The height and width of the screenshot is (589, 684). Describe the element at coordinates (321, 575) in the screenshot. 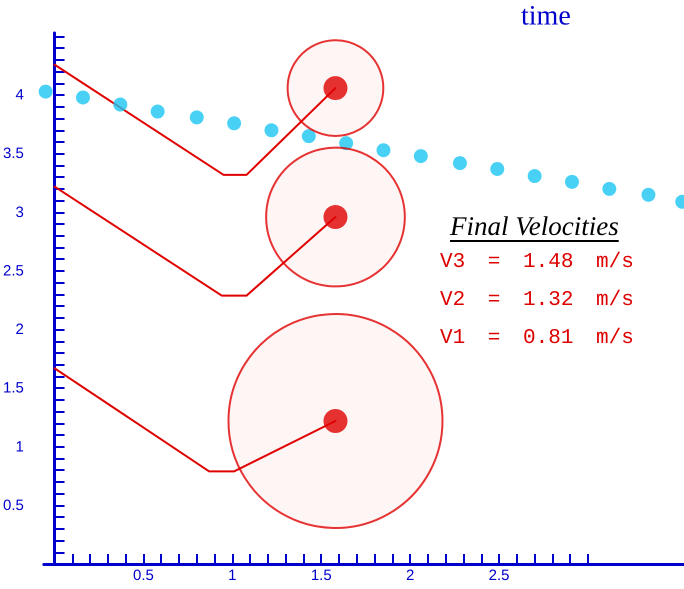

I see `x-tick-label: 1.5` at that location.